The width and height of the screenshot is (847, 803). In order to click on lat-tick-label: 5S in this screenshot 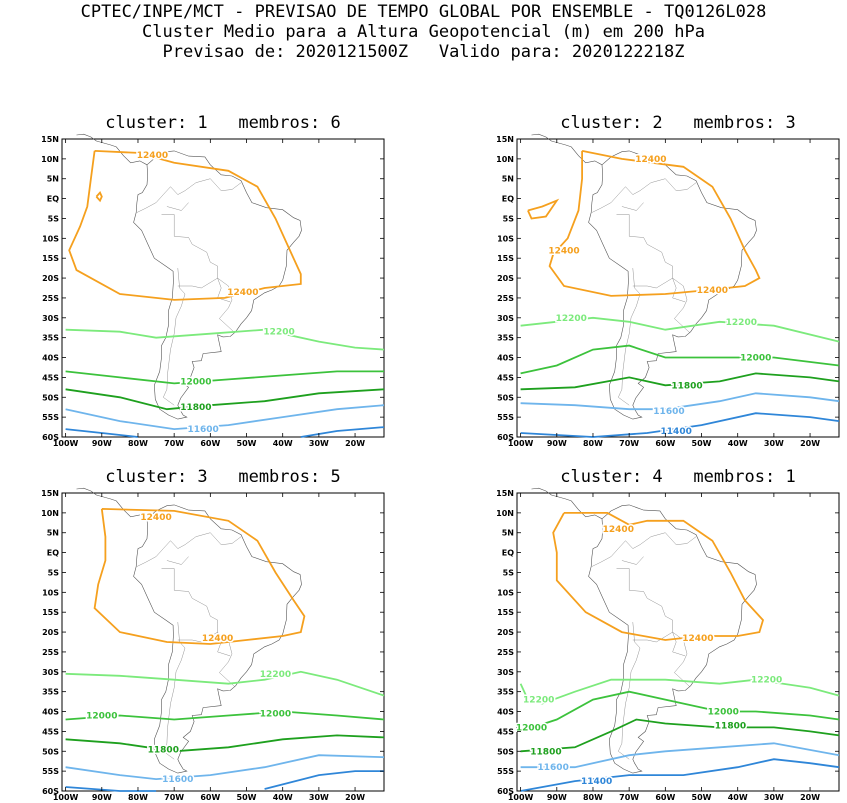, I will do `click(54, 572)`.